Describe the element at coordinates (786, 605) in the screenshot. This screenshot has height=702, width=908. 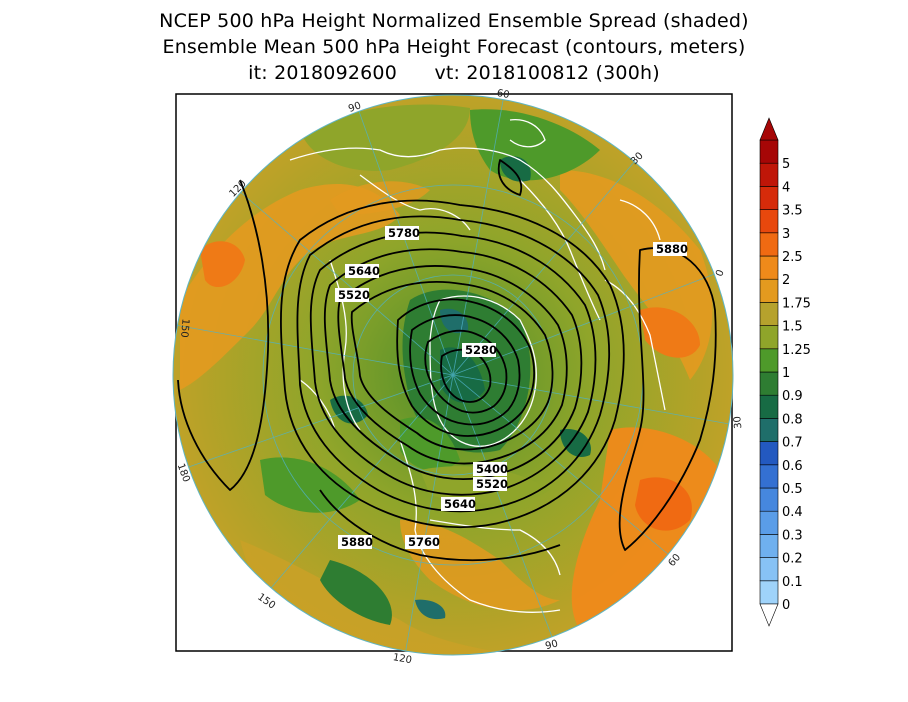
I see `colorbar-label: 0` at that location.